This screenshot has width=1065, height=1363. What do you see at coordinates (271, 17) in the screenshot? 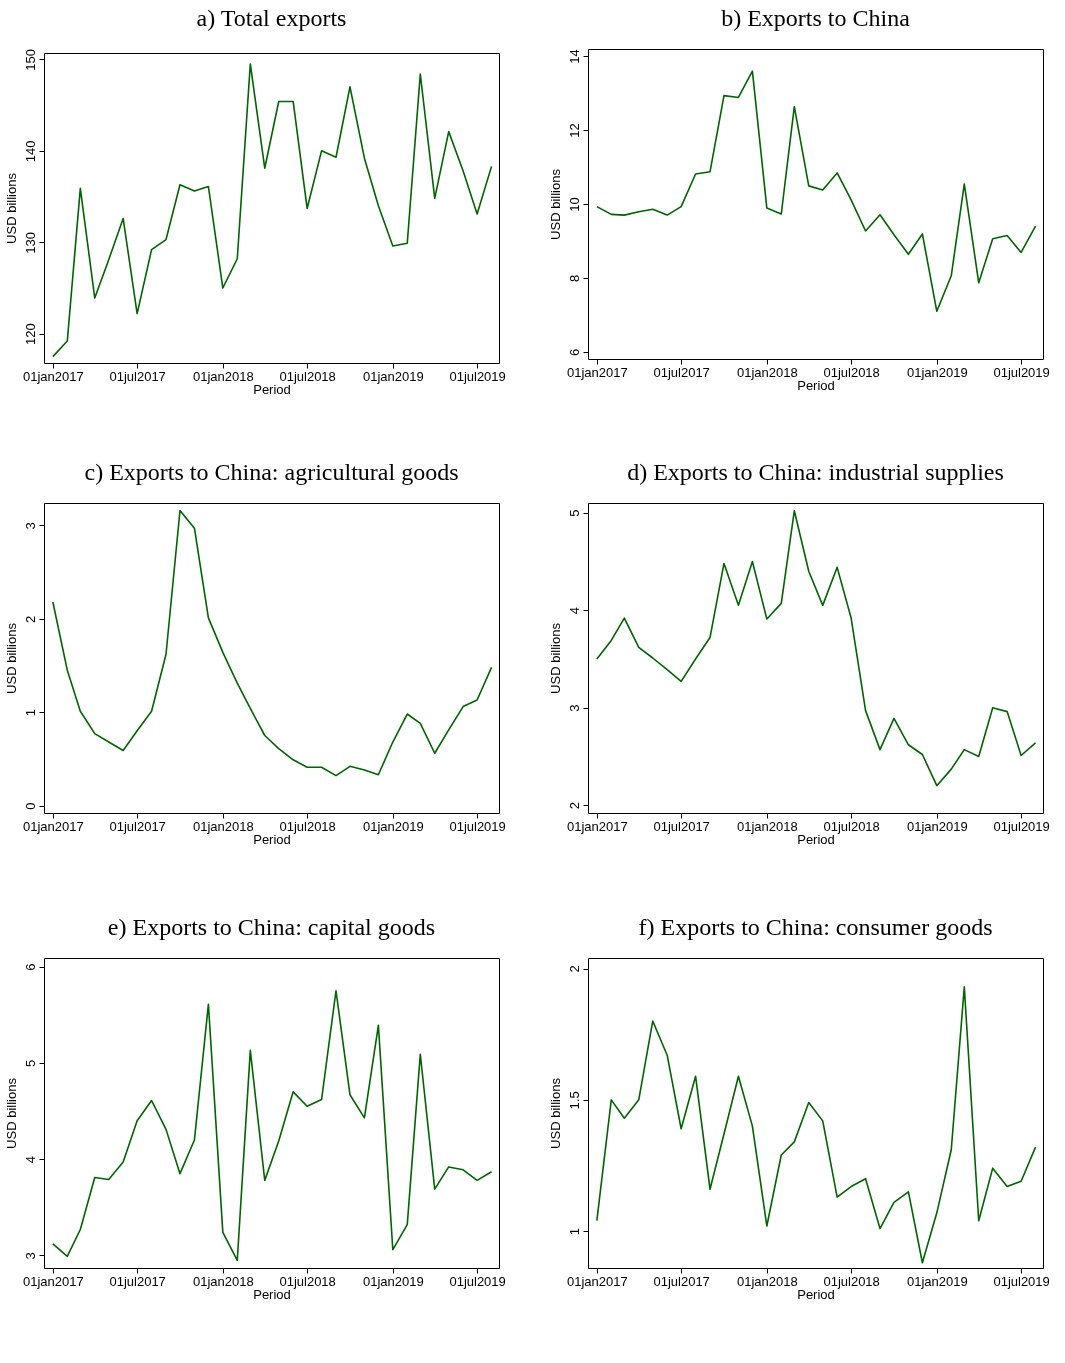
I see `chart-title: a) Total exports` at bounding box center [271, 17].